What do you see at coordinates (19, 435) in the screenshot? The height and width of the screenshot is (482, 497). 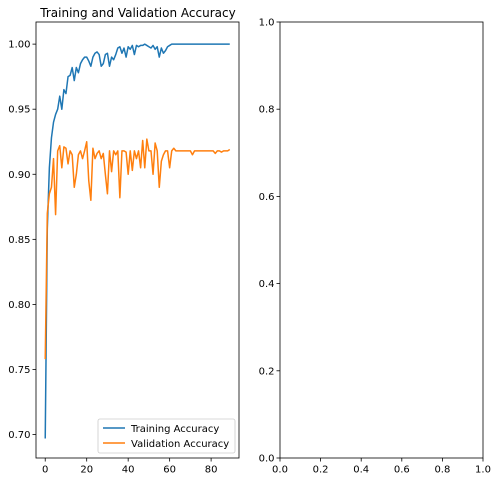 I see `left-y-tick-label: 0.70` at bounding box center [19, 435].